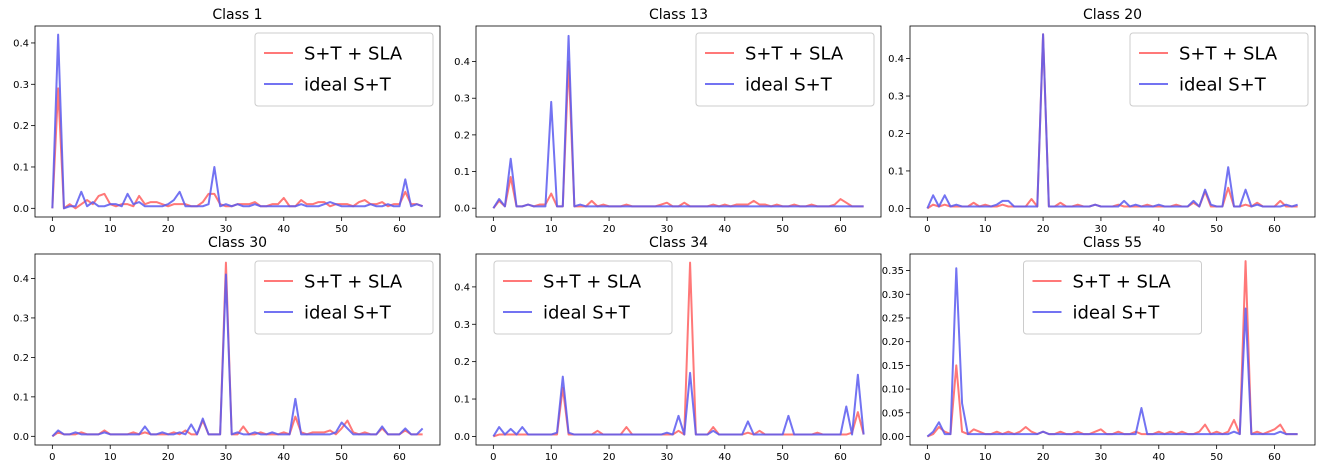 The width and height of the screenshot is (1317, 462). I want to click on y-tick-label: 0.10, so click(893, 390).